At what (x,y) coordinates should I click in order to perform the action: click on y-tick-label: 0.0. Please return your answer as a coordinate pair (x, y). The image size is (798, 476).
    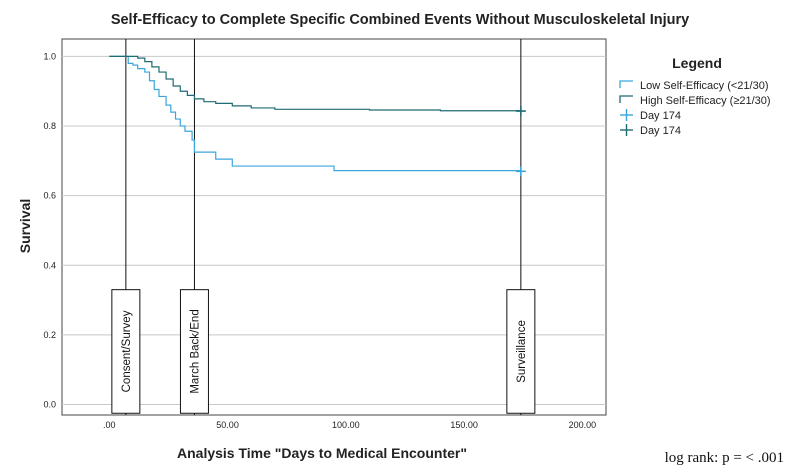
    Looking at the image, I should click on (49, 405).